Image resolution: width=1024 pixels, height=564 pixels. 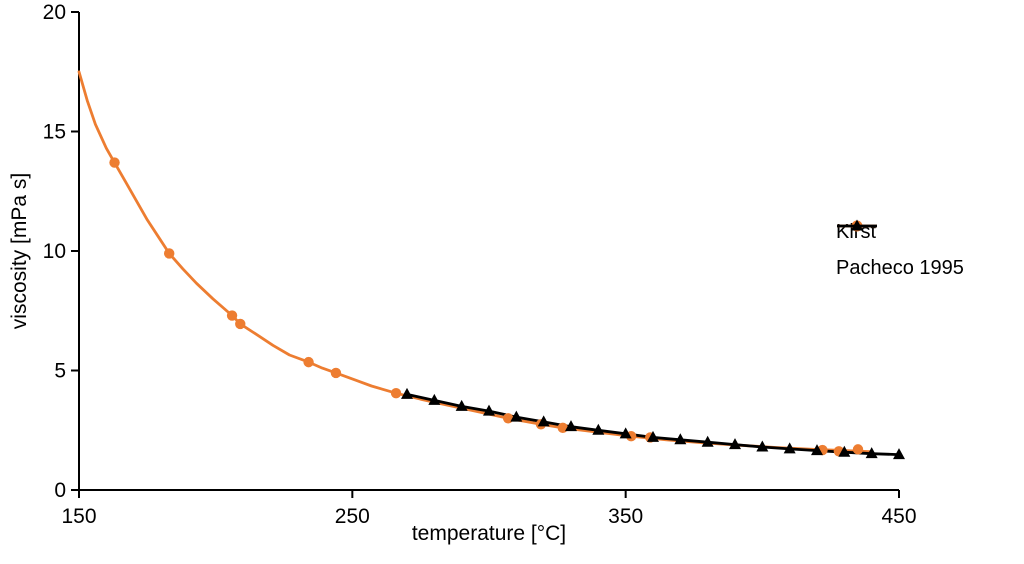 I want to click on x-axis-ticks: 150 250 350 450, so click(x=489, y=509).